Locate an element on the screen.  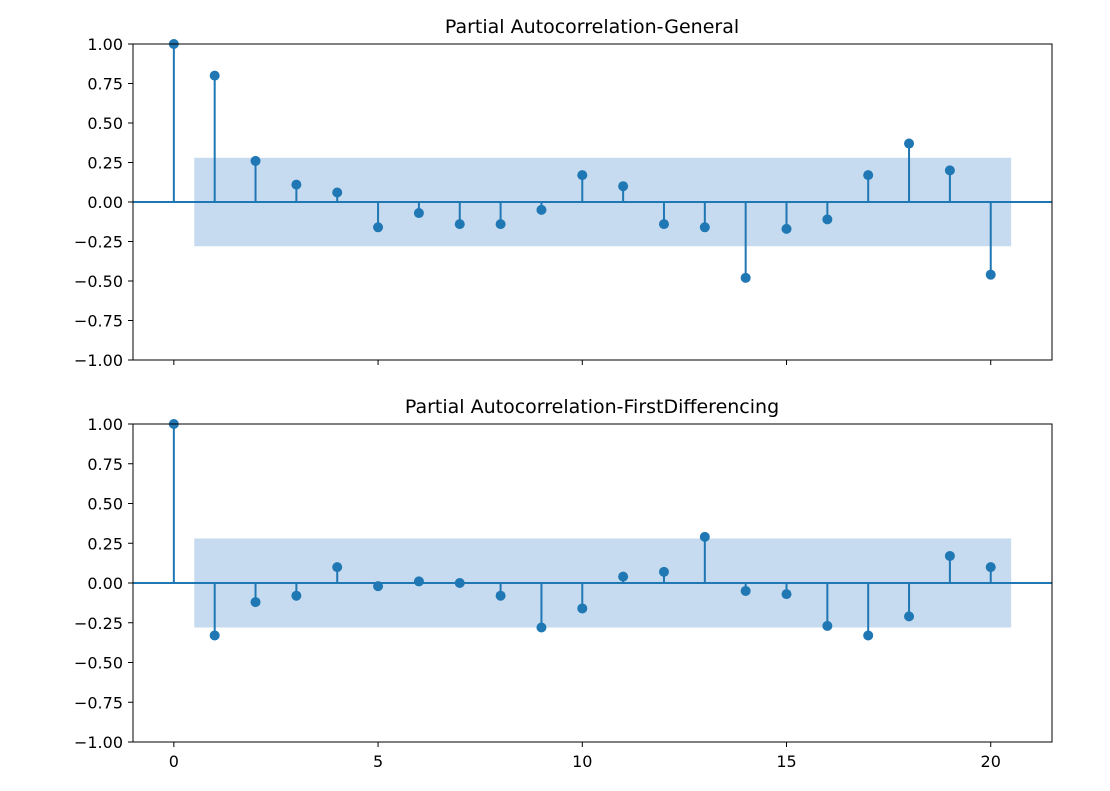
y-tick-label-general: −1.00 is located at coordinates (98, 360).